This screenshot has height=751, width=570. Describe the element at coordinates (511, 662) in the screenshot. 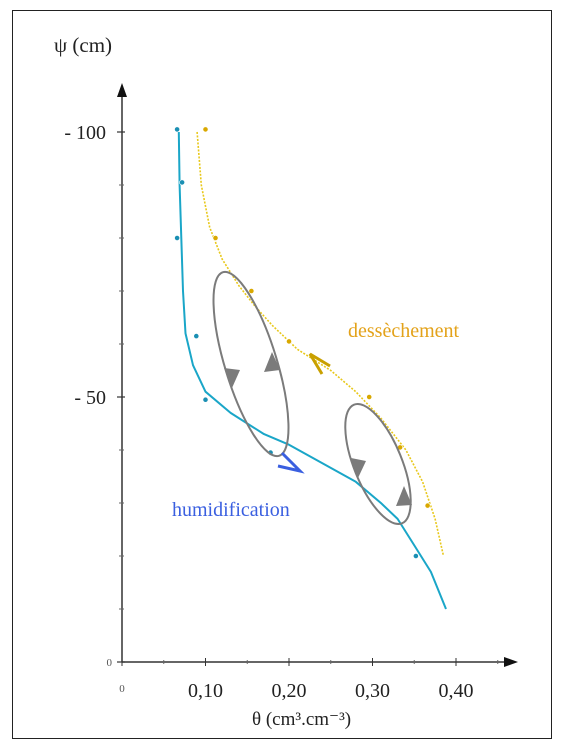

I see `x-axis-arrow` at that location.